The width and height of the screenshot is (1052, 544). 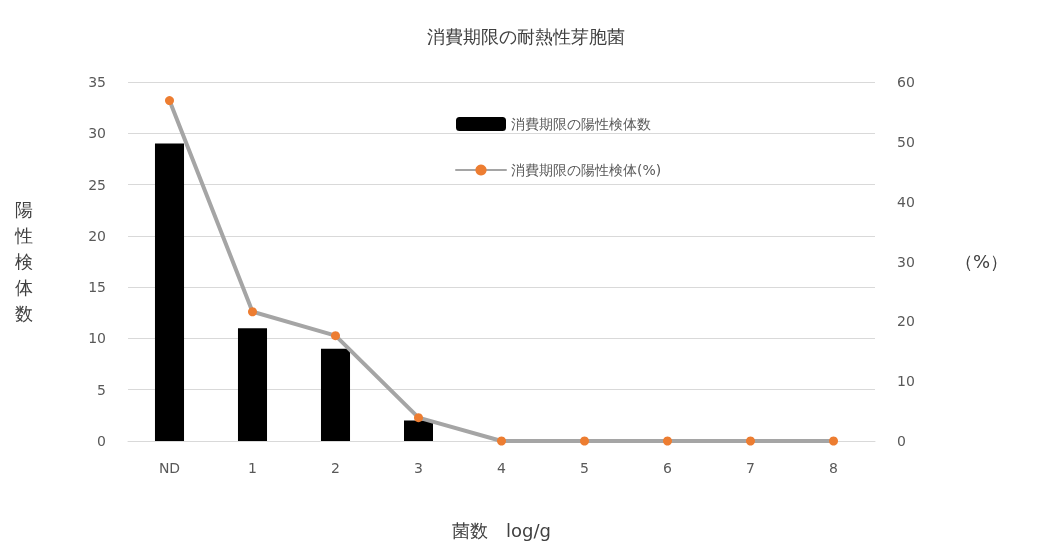 What do you see at coordinates (101, 389) in the screenshot?
I see `y-tick-label: 5` at bounding box center [101, 389].